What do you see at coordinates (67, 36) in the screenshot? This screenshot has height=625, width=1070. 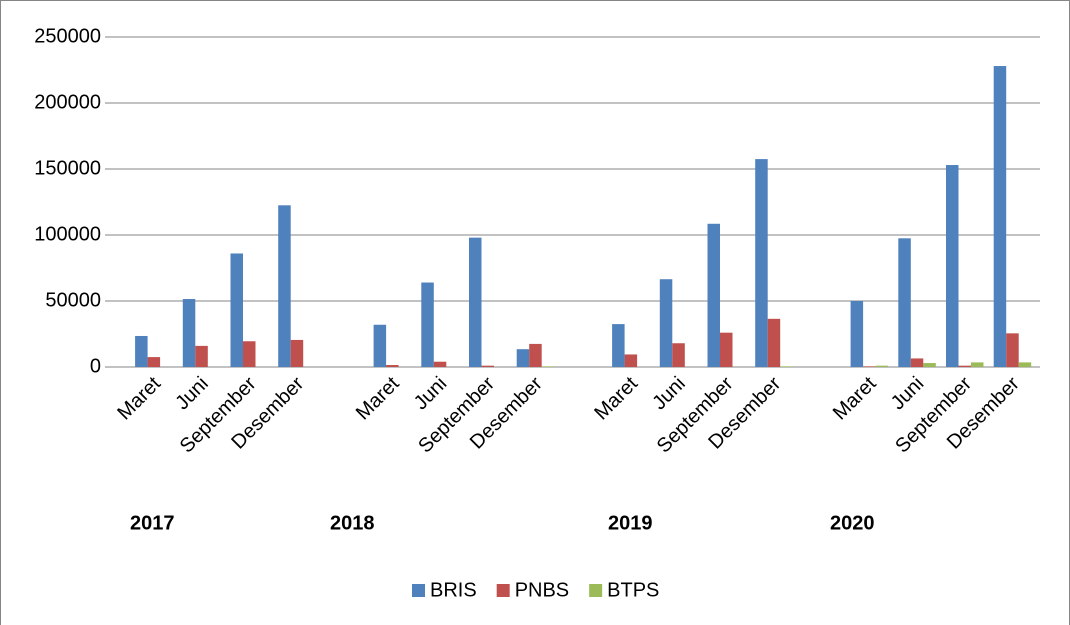 I see `y-tick-label: 250000` at bounding box center [67, 36].